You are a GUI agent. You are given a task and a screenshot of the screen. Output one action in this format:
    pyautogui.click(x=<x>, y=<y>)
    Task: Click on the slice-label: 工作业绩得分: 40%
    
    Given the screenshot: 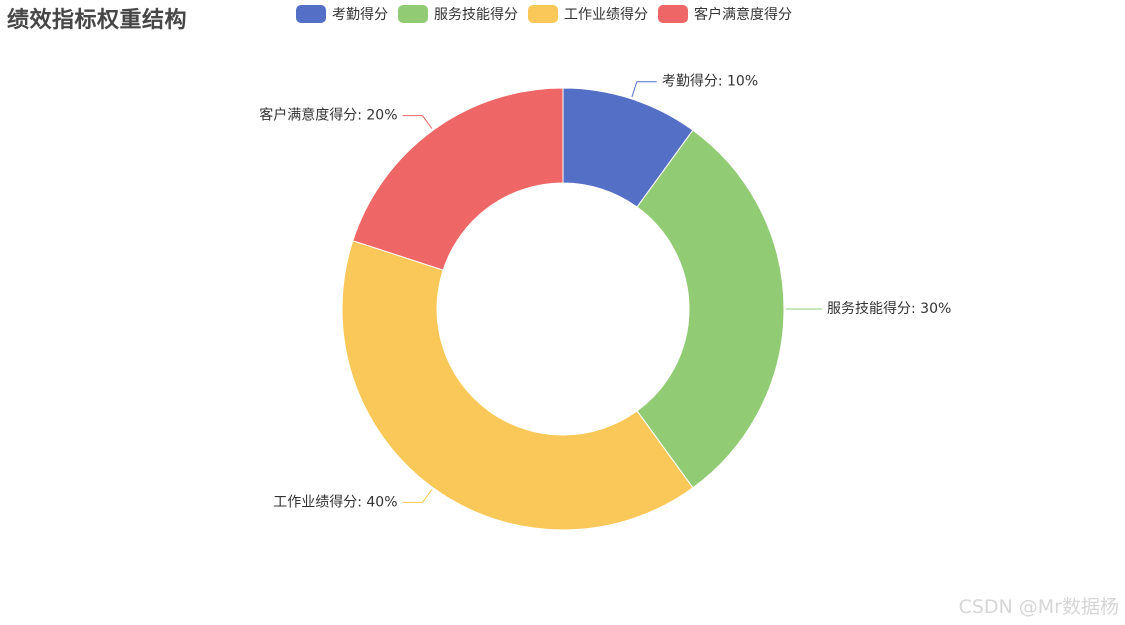 What is the action you would take?
    pyautogui.click(x=335, y=501)
    